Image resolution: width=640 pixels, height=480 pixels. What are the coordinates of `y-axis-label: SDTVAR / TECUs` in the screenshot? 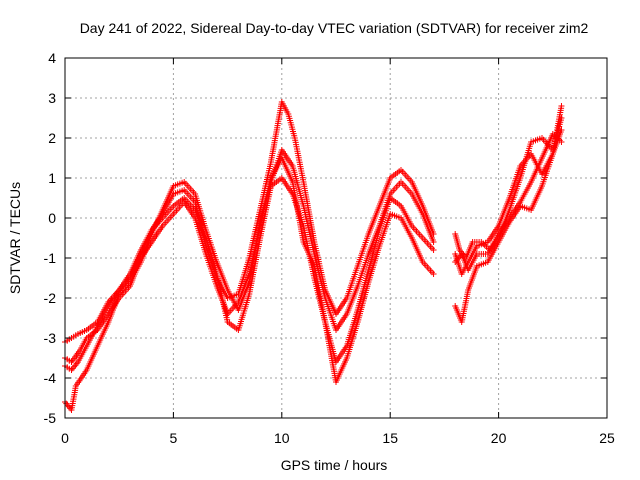 It's located at (15, 238).